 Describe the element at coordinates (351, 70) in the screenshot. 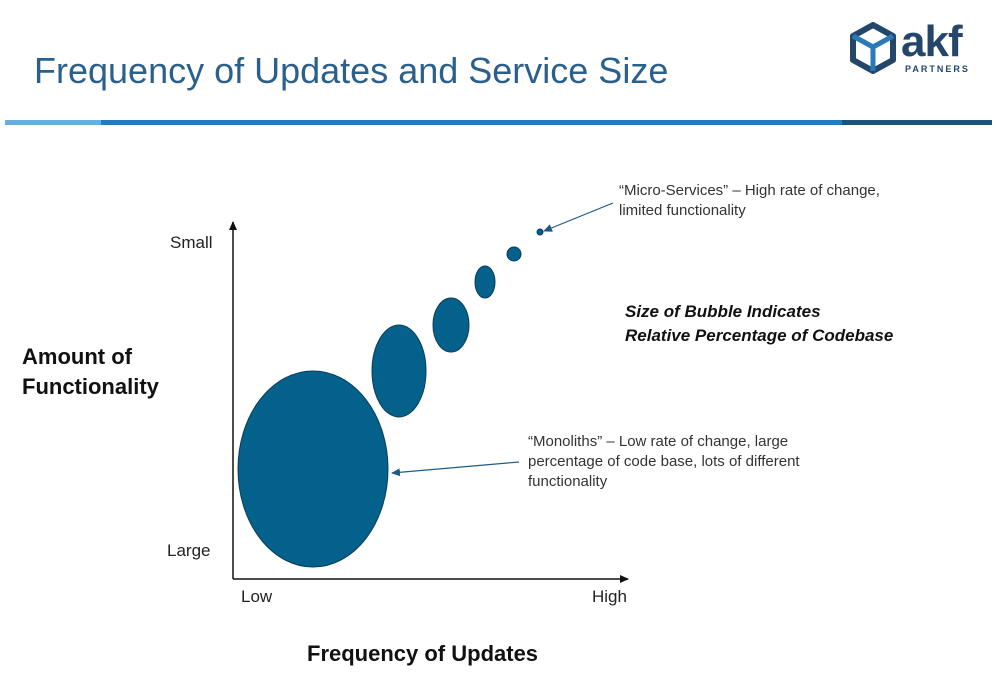

I see `page-title: Frequency of Updates and Service Size` at that location.